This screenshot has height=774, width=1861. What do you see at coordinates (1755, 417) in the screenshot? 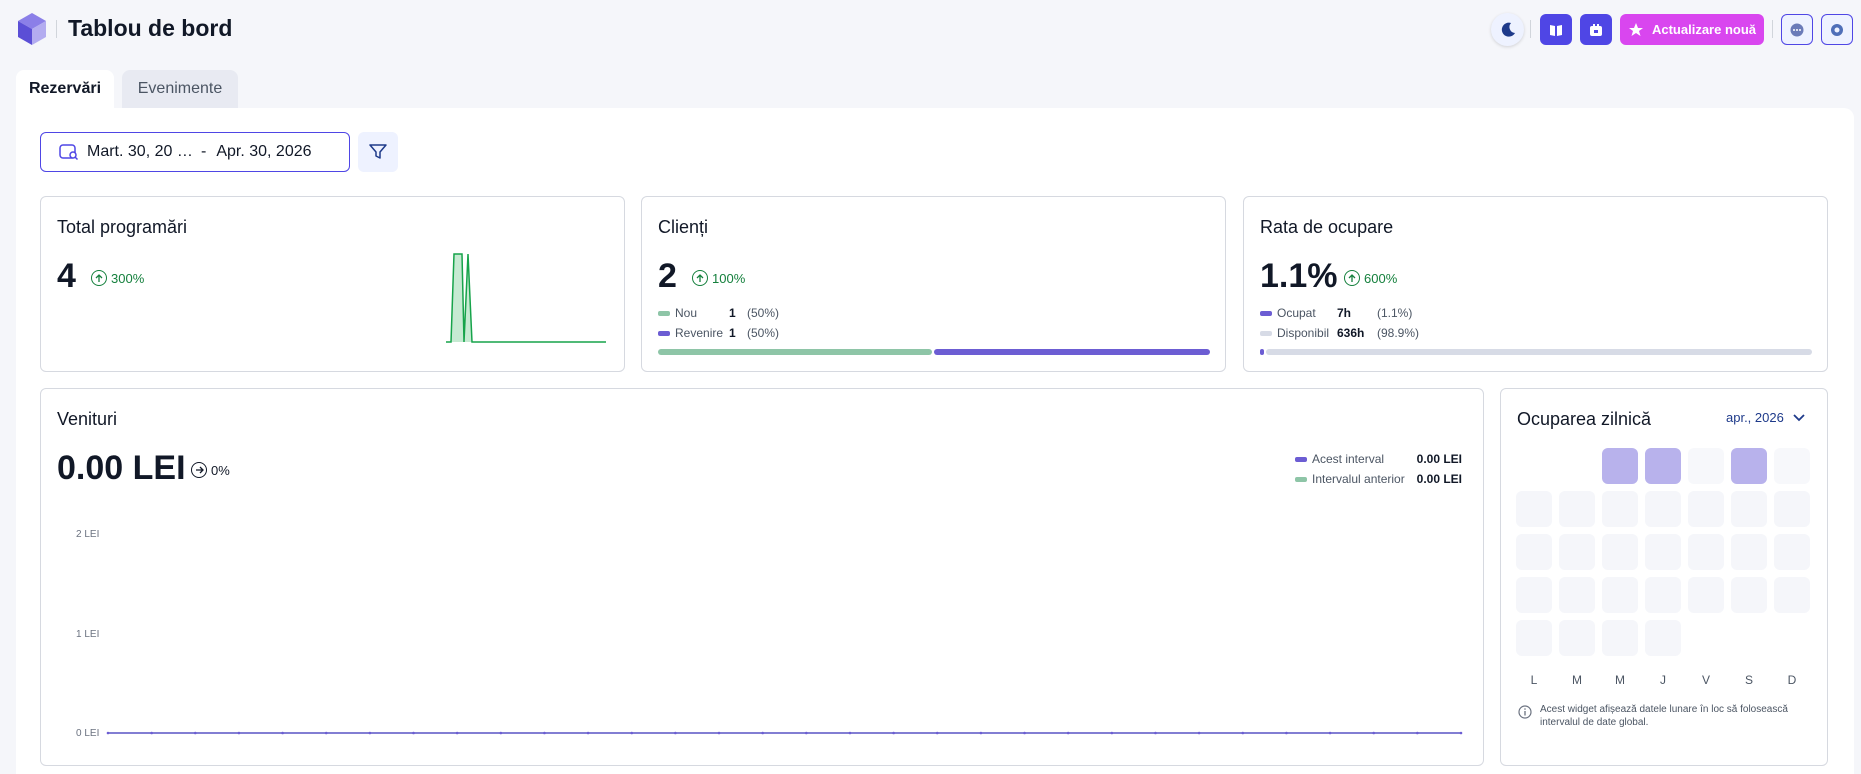
I see `month-label: apr., 2026` at bounding box center [1755, 417].